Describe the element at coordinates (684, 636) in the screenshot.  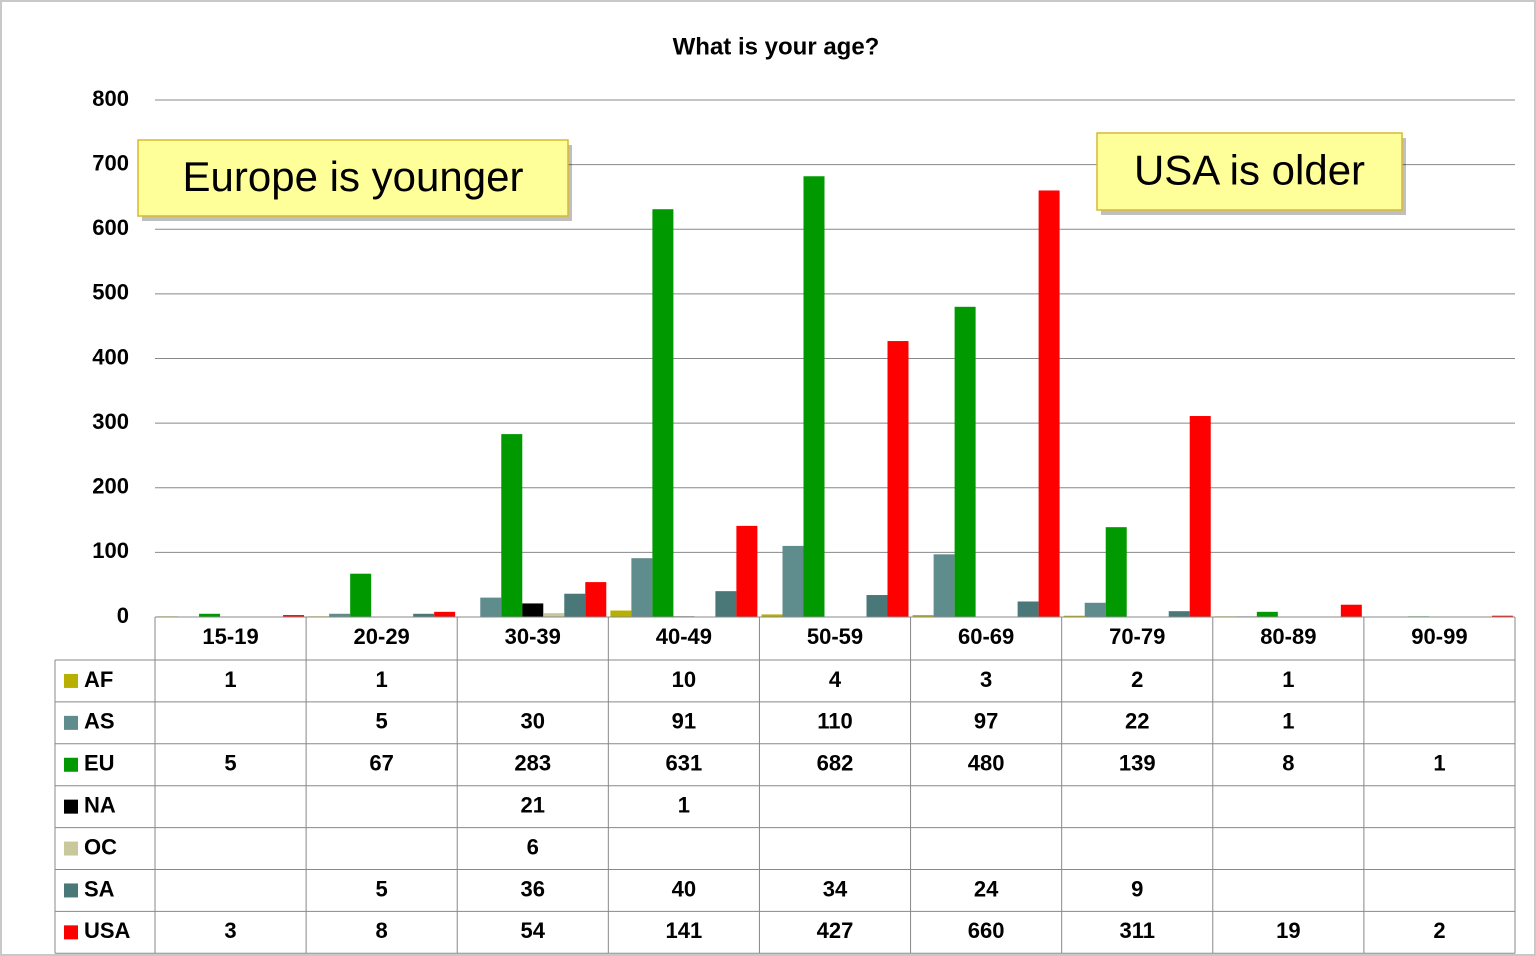
I see `x-tick-label: 40-49` at that location.